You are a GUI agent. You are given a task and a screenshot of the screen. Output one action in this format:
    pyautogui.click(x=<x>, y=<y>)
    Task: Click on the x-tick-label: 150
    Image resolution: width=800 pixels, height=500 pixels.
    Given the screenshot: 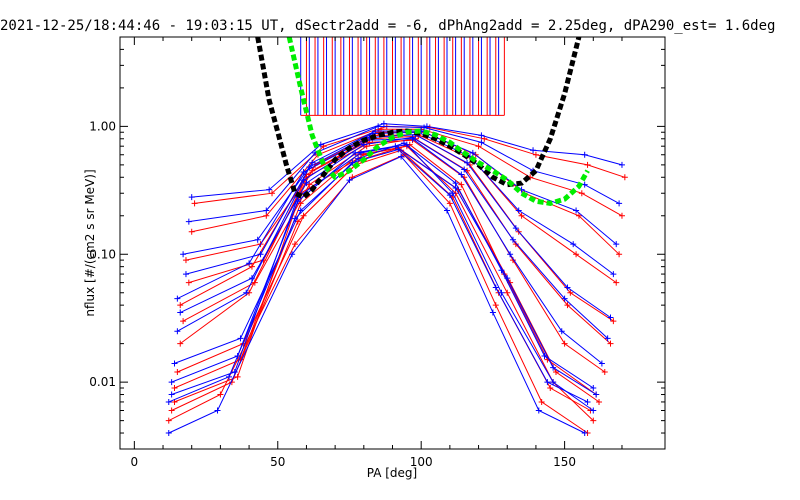 What is the action you would take?
    pyautogui.click(x=564, y=462)
    